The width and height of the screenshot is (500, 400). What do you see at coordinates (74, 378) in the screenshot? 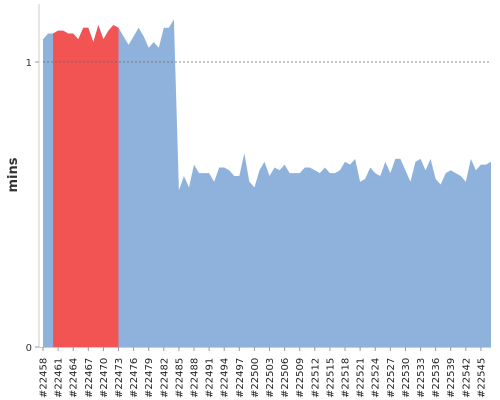
I see `x-tick-label: #22464` at bounding box center [74, 378].